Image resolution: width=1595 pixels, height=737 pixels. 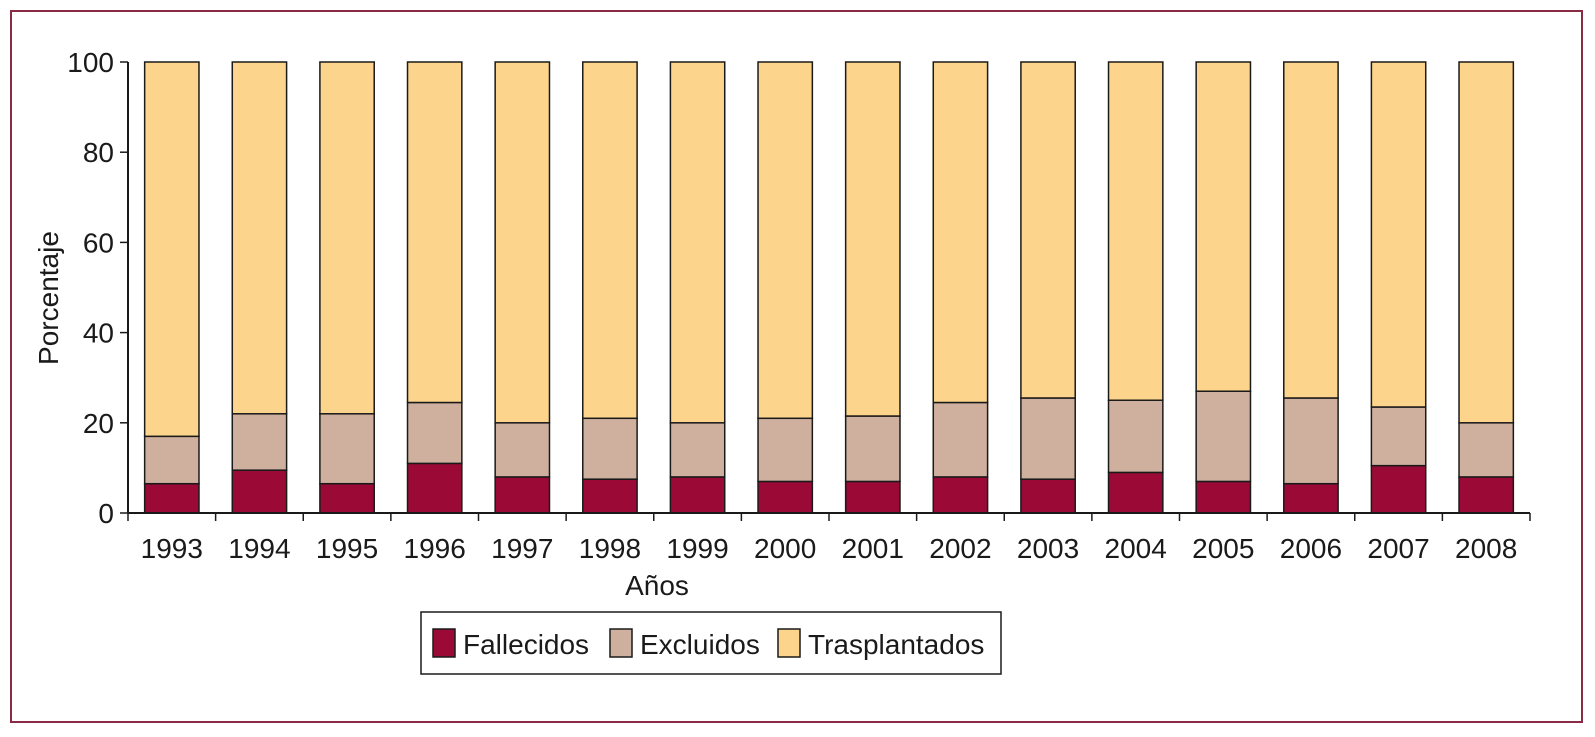 I want to click on y-tick-label: 40, so click(x=98, y=333).